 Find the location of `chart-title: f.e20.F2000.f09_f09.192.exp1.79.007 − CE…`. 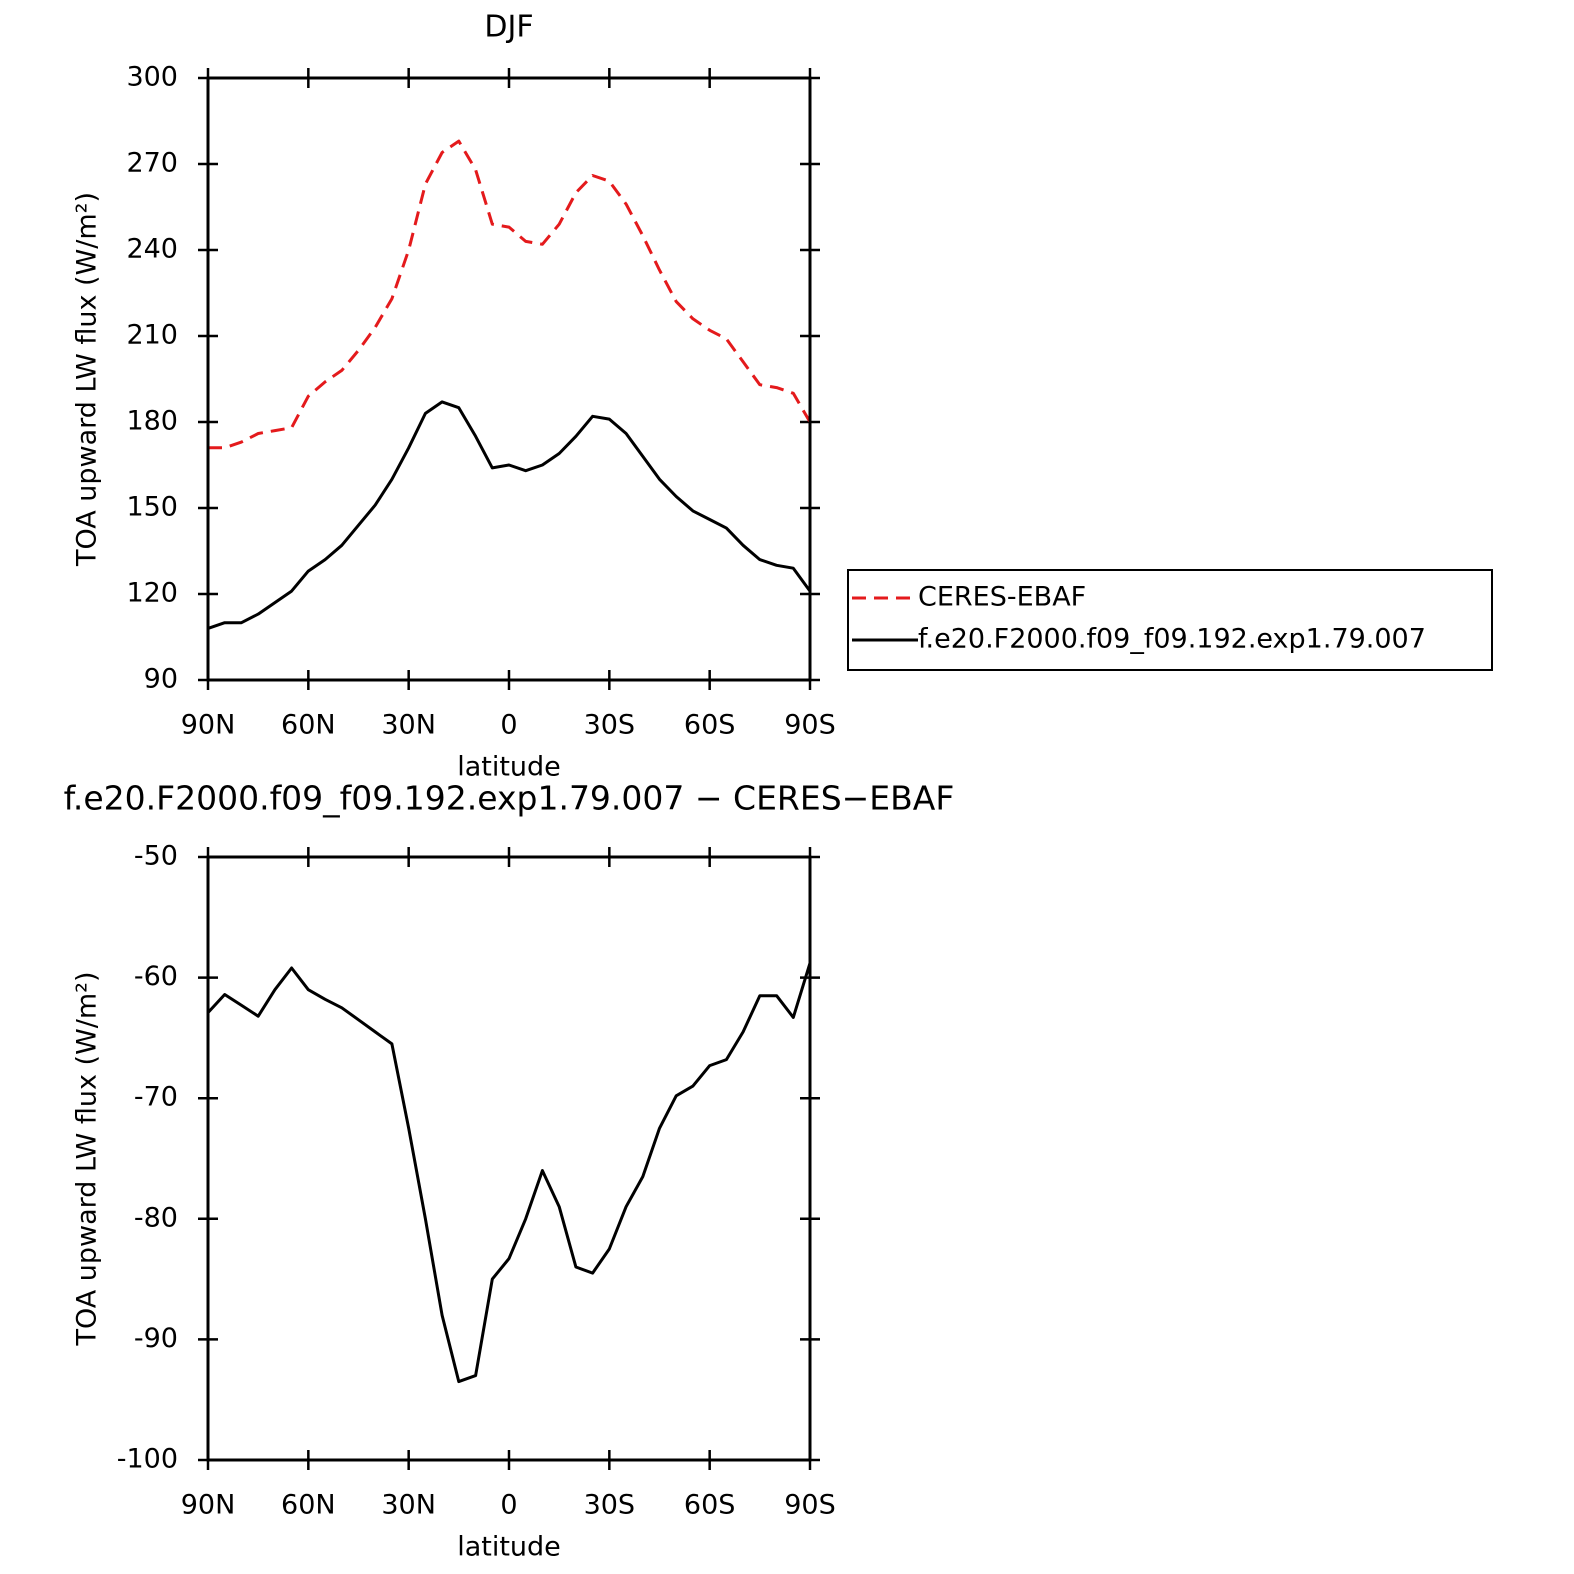

chart-title: f.e20.F2000.f09_f09.192.exp1.79.007 − CE… is located at coordinates (509, 798).